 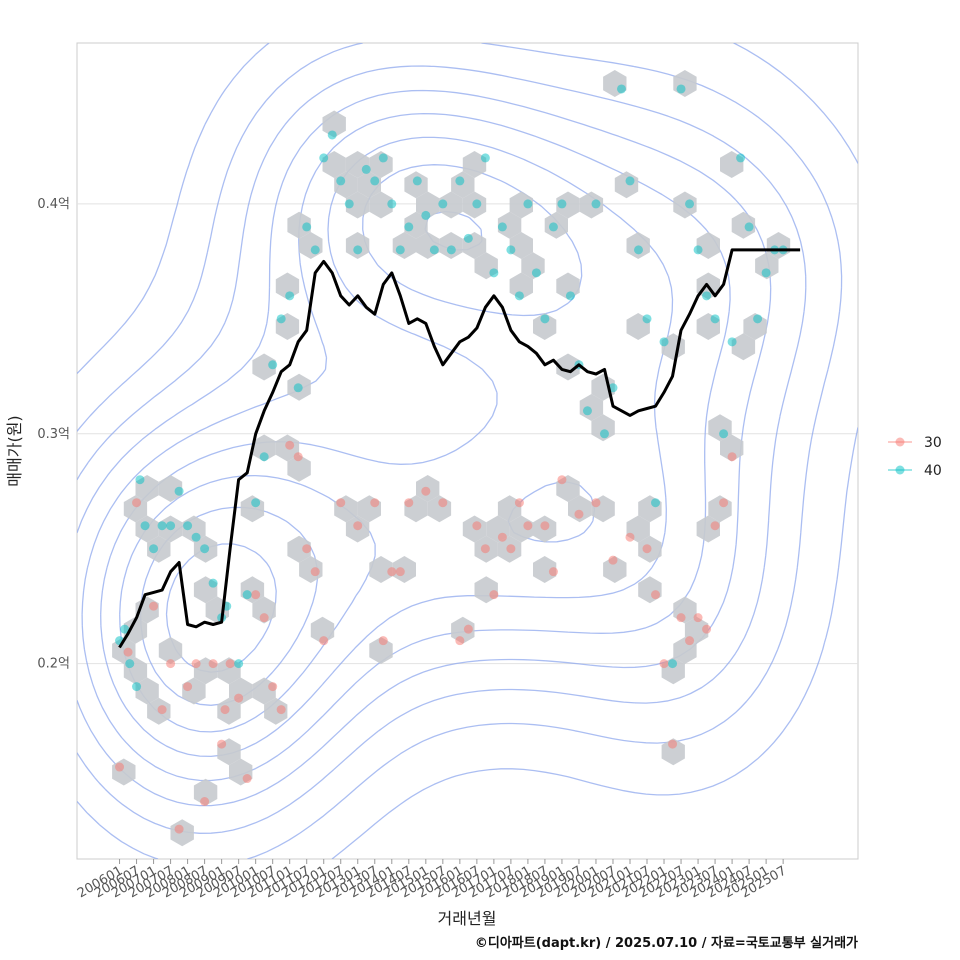 I want to click on legend: 30 40, so click(x=915, y=457).